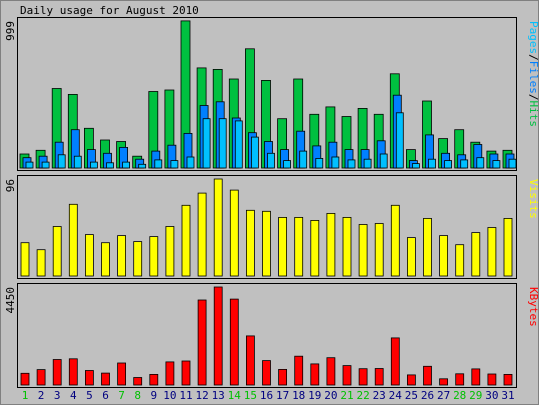 The image size is (539, 405). Describe the element at coordinates (89, 395) in the screenshot. I see `x-tick-label-day-5: 5` at that location.